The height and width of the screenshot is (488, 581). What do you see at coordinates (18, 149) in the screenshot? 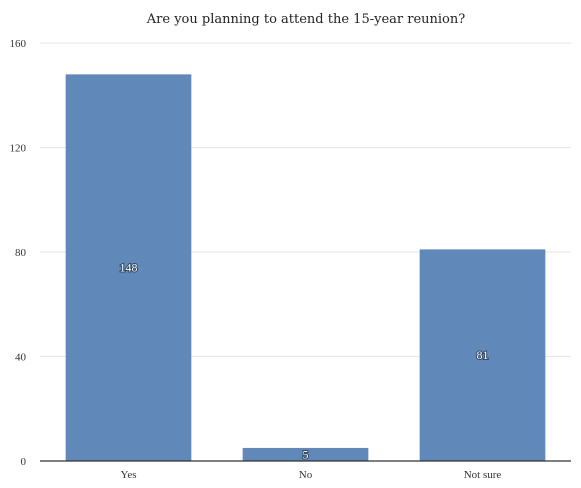
I see `y-tick-label: 120` at bounding box center [18, 149].